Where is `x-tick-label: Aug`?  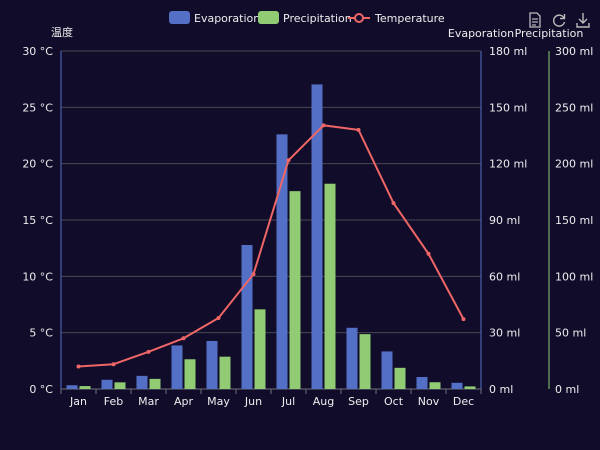
x-tick-label: Aug is located at coordinates (323, 401).